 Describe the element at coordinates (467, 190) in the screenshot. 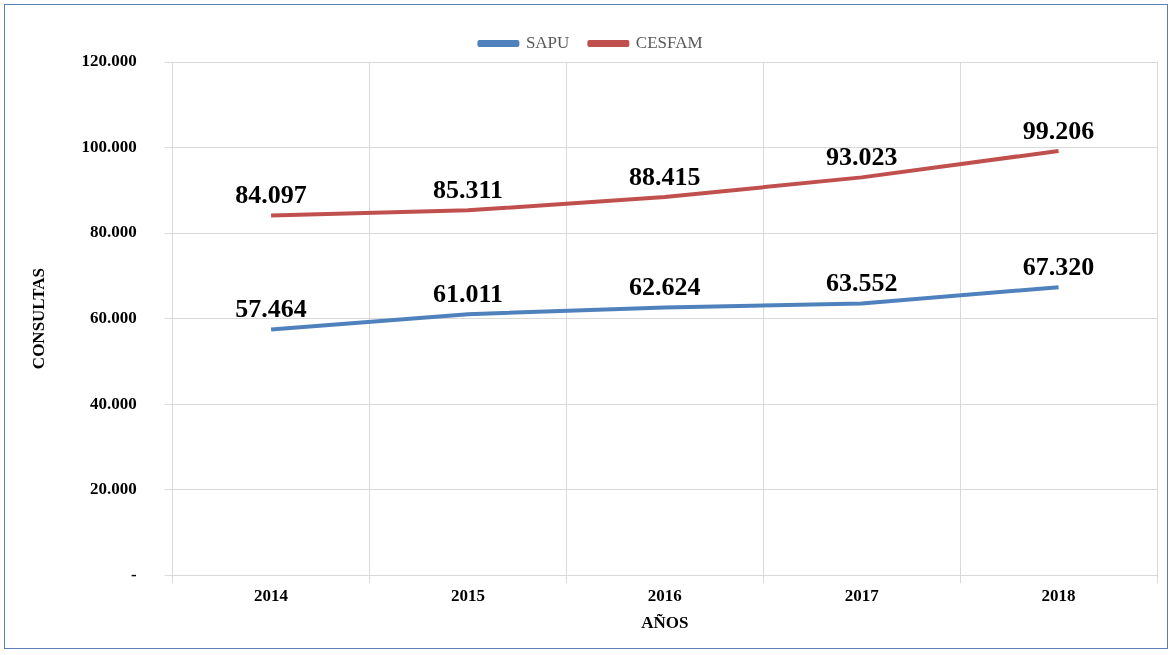

I see `data-label: 85.311` at that location.